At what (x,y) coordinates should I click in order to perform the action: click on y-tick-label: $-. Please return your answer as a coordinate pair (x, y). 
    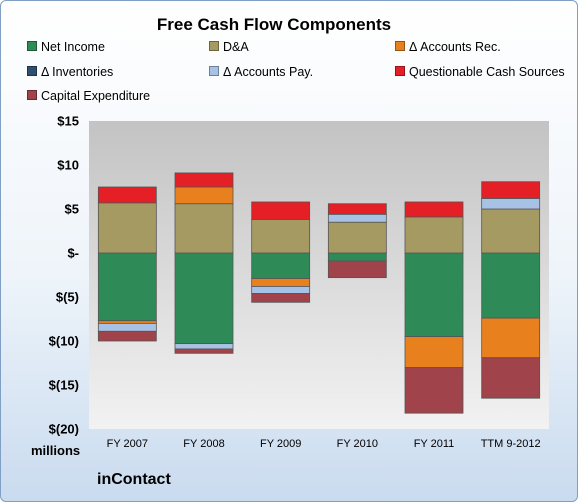
    Looking at the image, I should click on (73, 253).